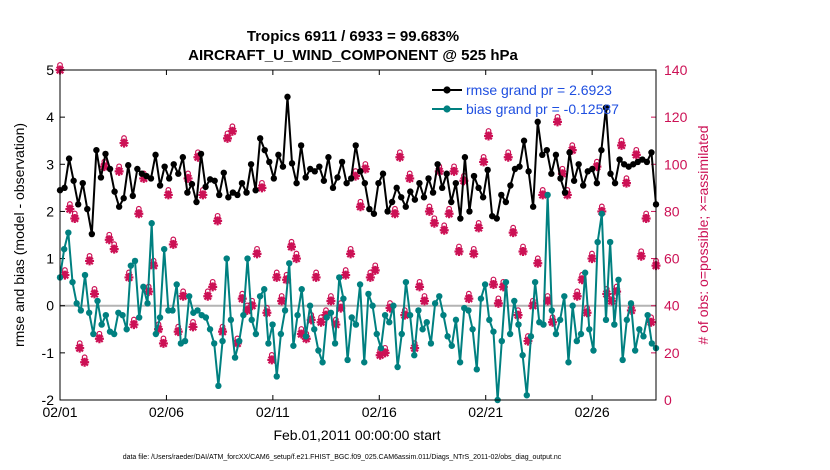 The width and height of the screenshot is (830, 470). Describe the element at coordinates (53, 235) in the screenshot. I see `y-axis-left: -2 -1 0 1 2 3 4 5` at that location.